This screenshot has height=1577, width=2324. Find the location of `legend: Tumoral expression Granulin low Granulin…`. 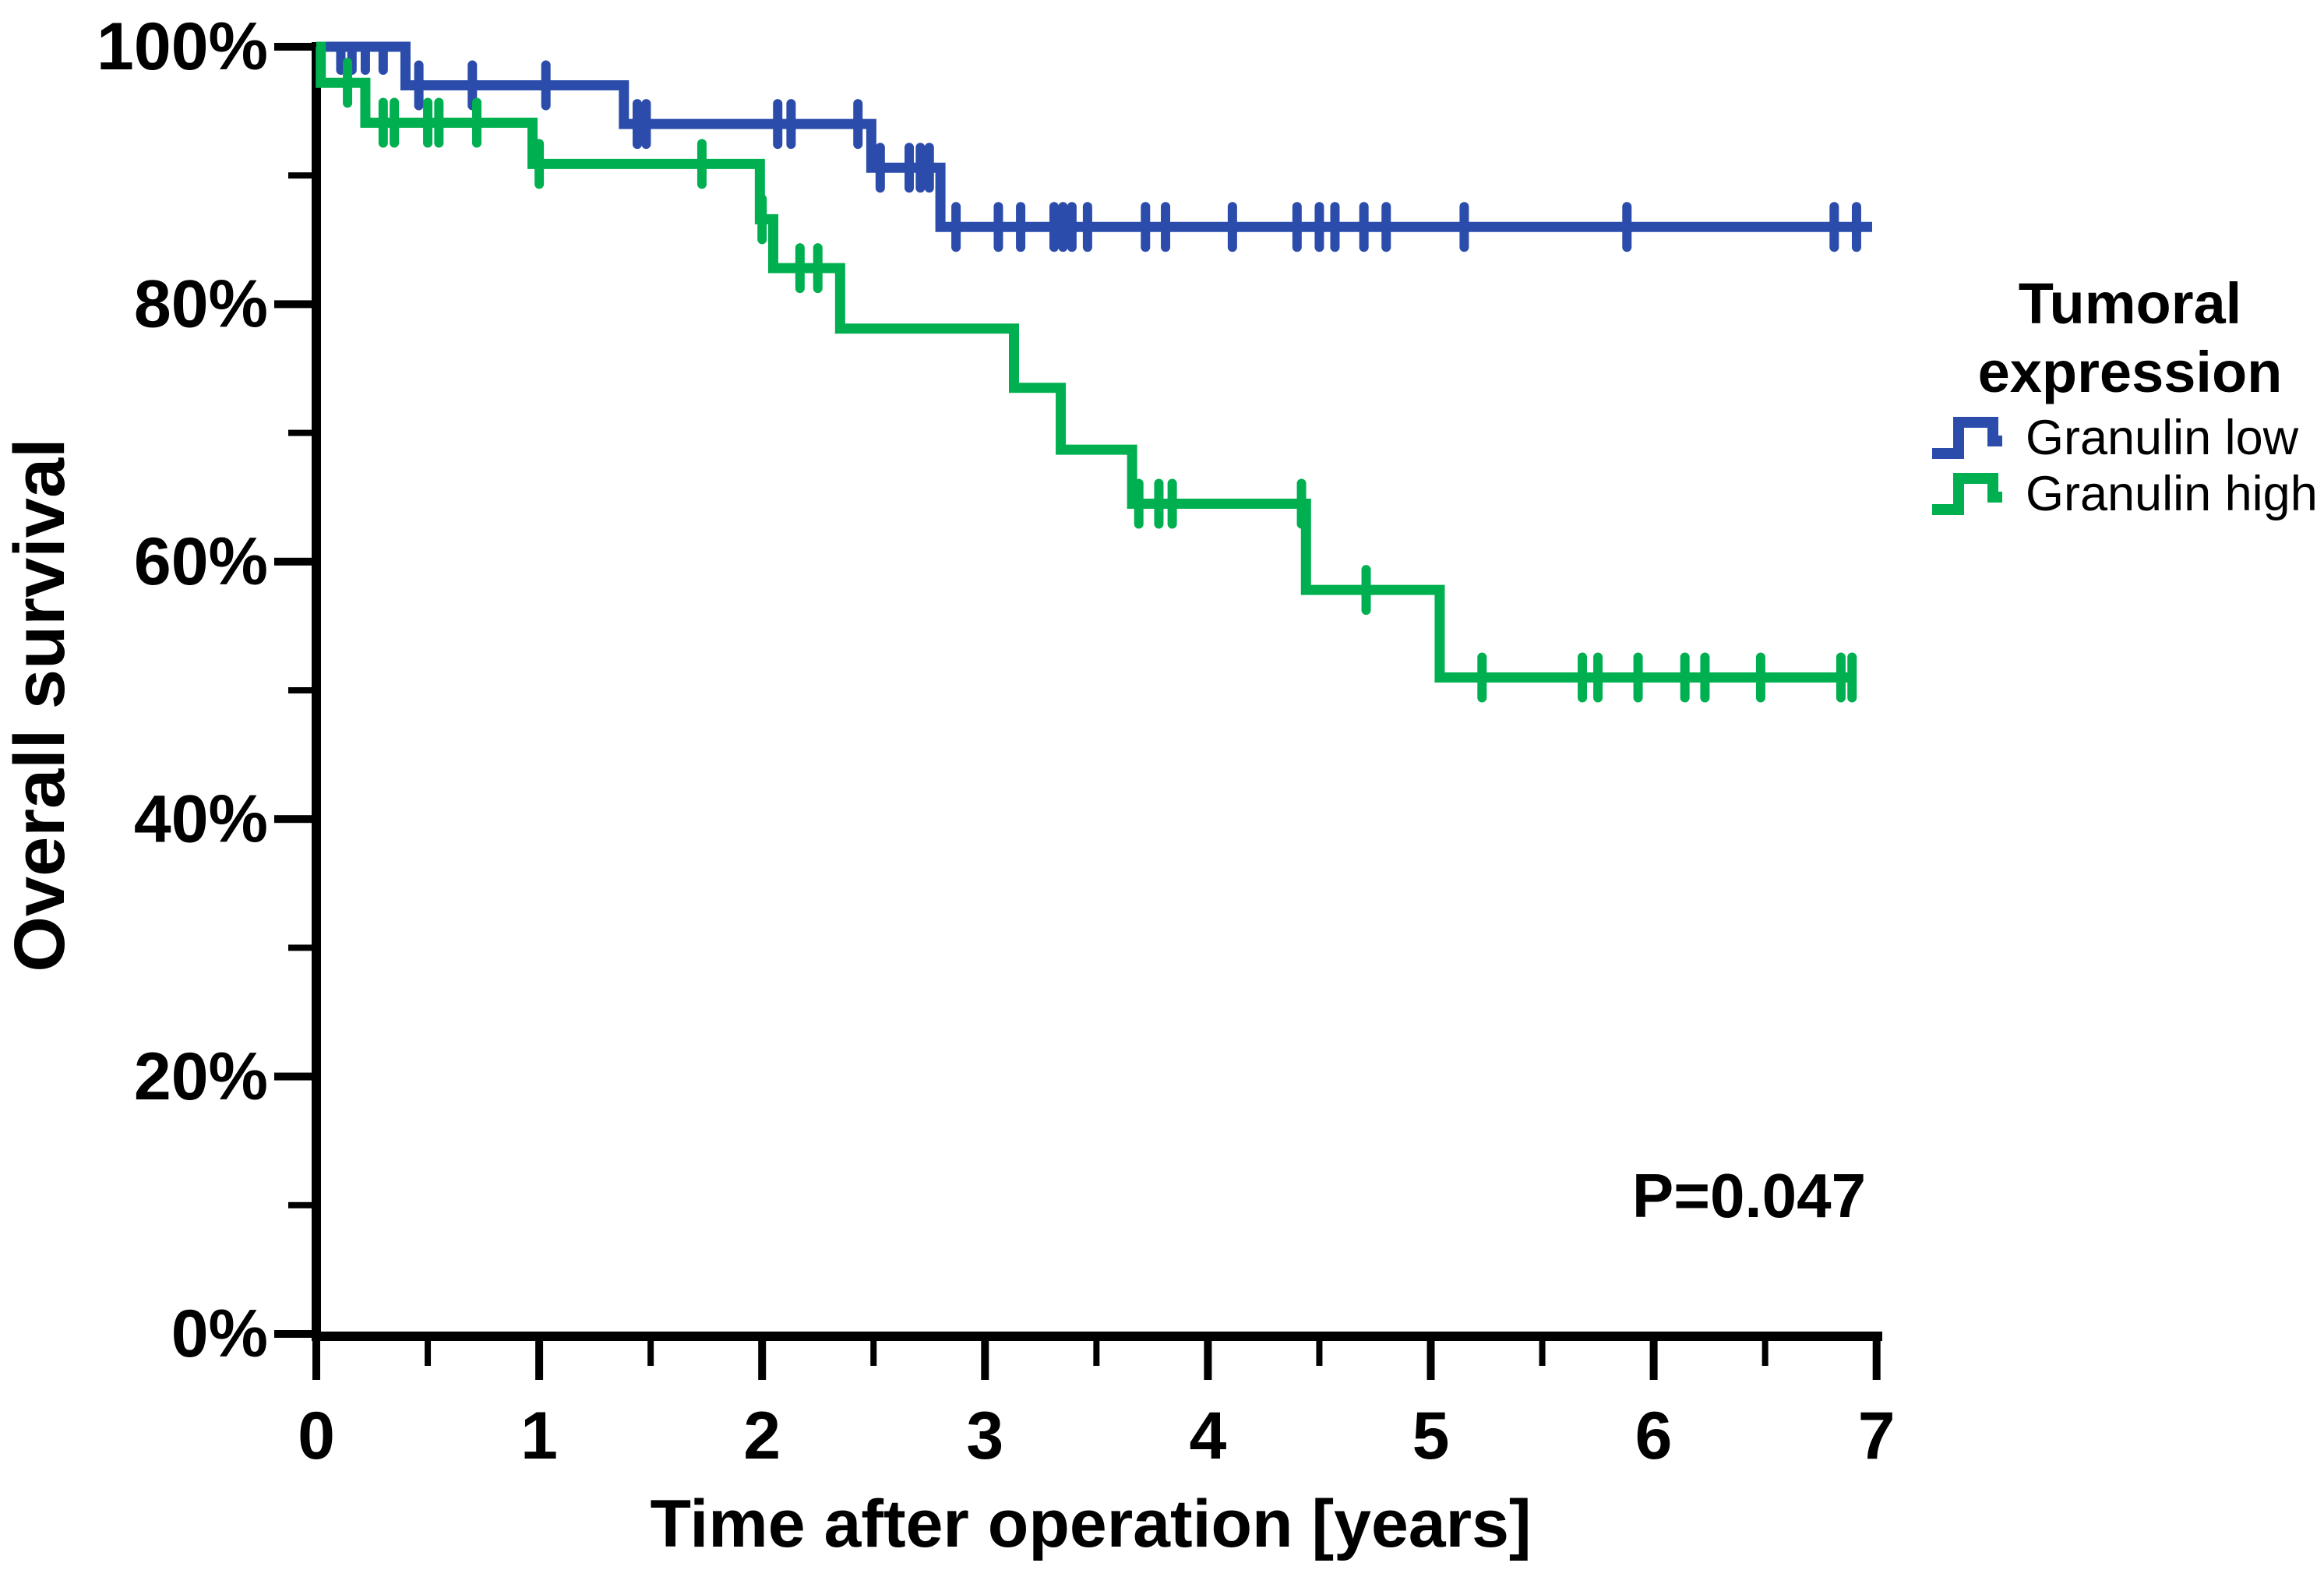

legend: Tumoral expression Granulin low Granulin… is located at coordinates (2148, 396).